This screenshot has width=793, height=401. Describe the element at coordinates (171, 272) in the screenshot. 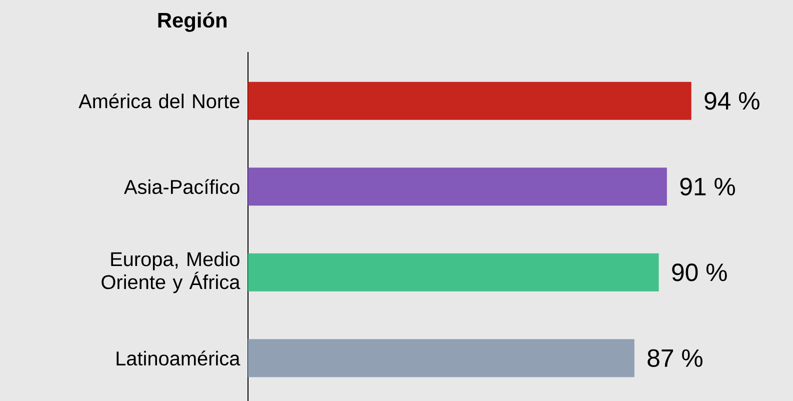

I see `y-tick-label: Europa, Medio Oriente y África` at that location.